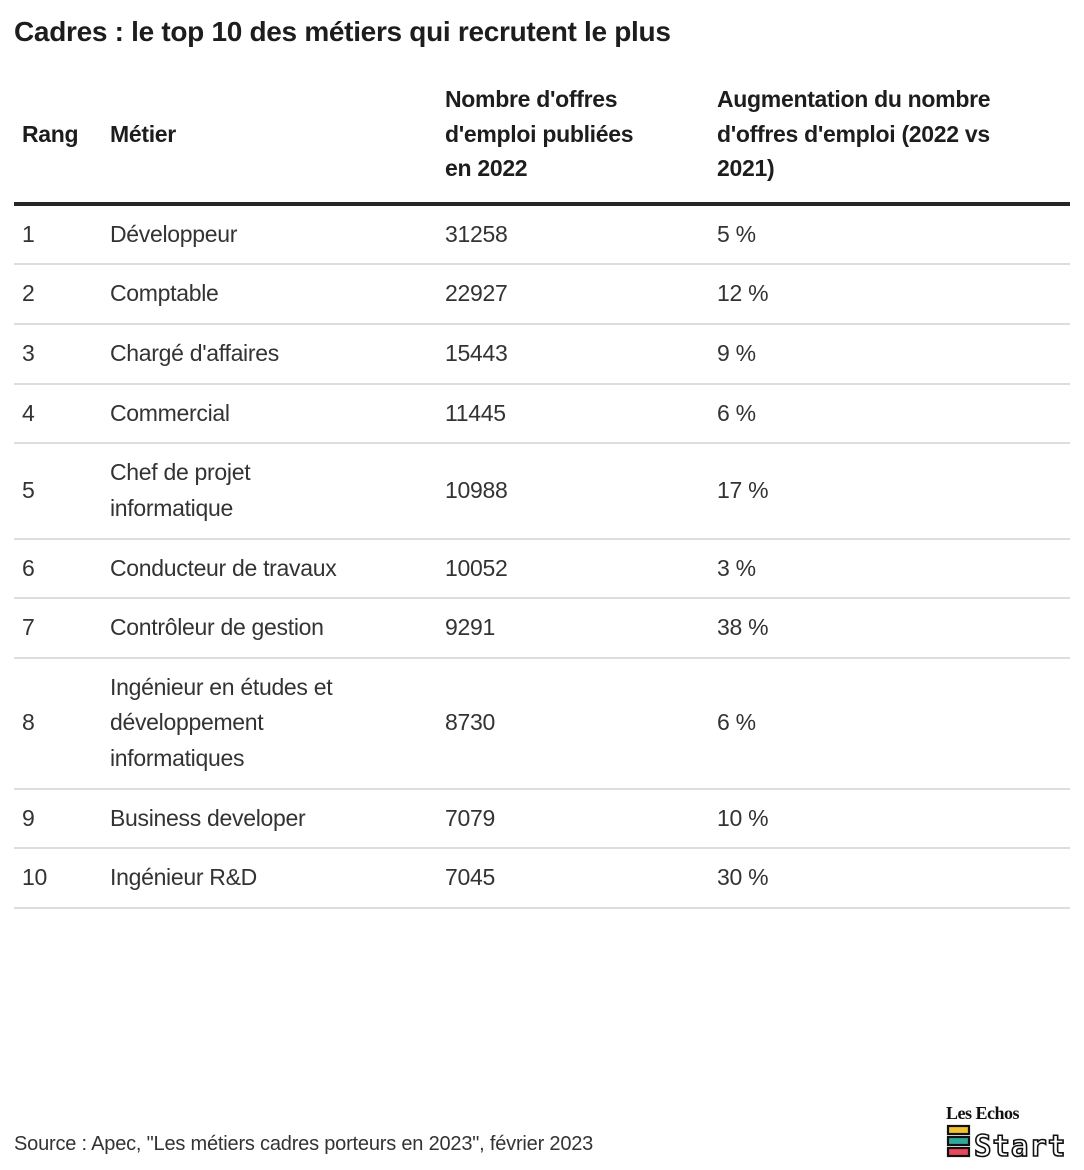 The width and height of the screenshot is (1084, 1170). What do you see at coordinates (470, 817) in the screenshot?
I see `offres-cell: 7079` at bounding box center [470, 817].